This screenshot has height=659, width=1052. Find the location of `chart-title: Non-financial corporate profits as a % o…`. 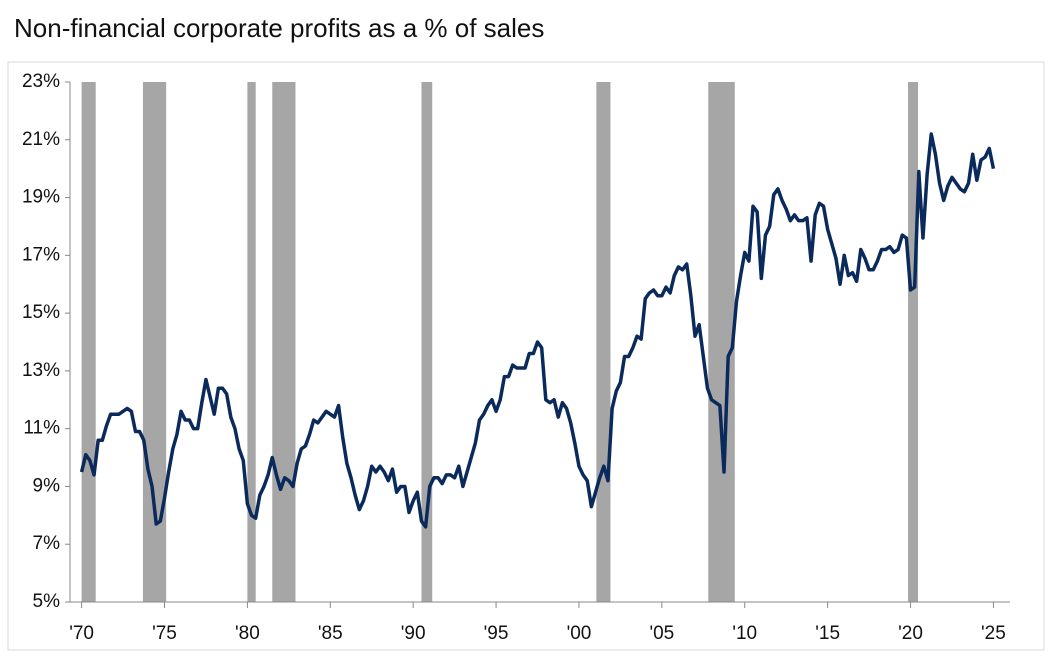

chart-title: Non-financial corporate profits as a % o… is located at coordinates (279, 28).